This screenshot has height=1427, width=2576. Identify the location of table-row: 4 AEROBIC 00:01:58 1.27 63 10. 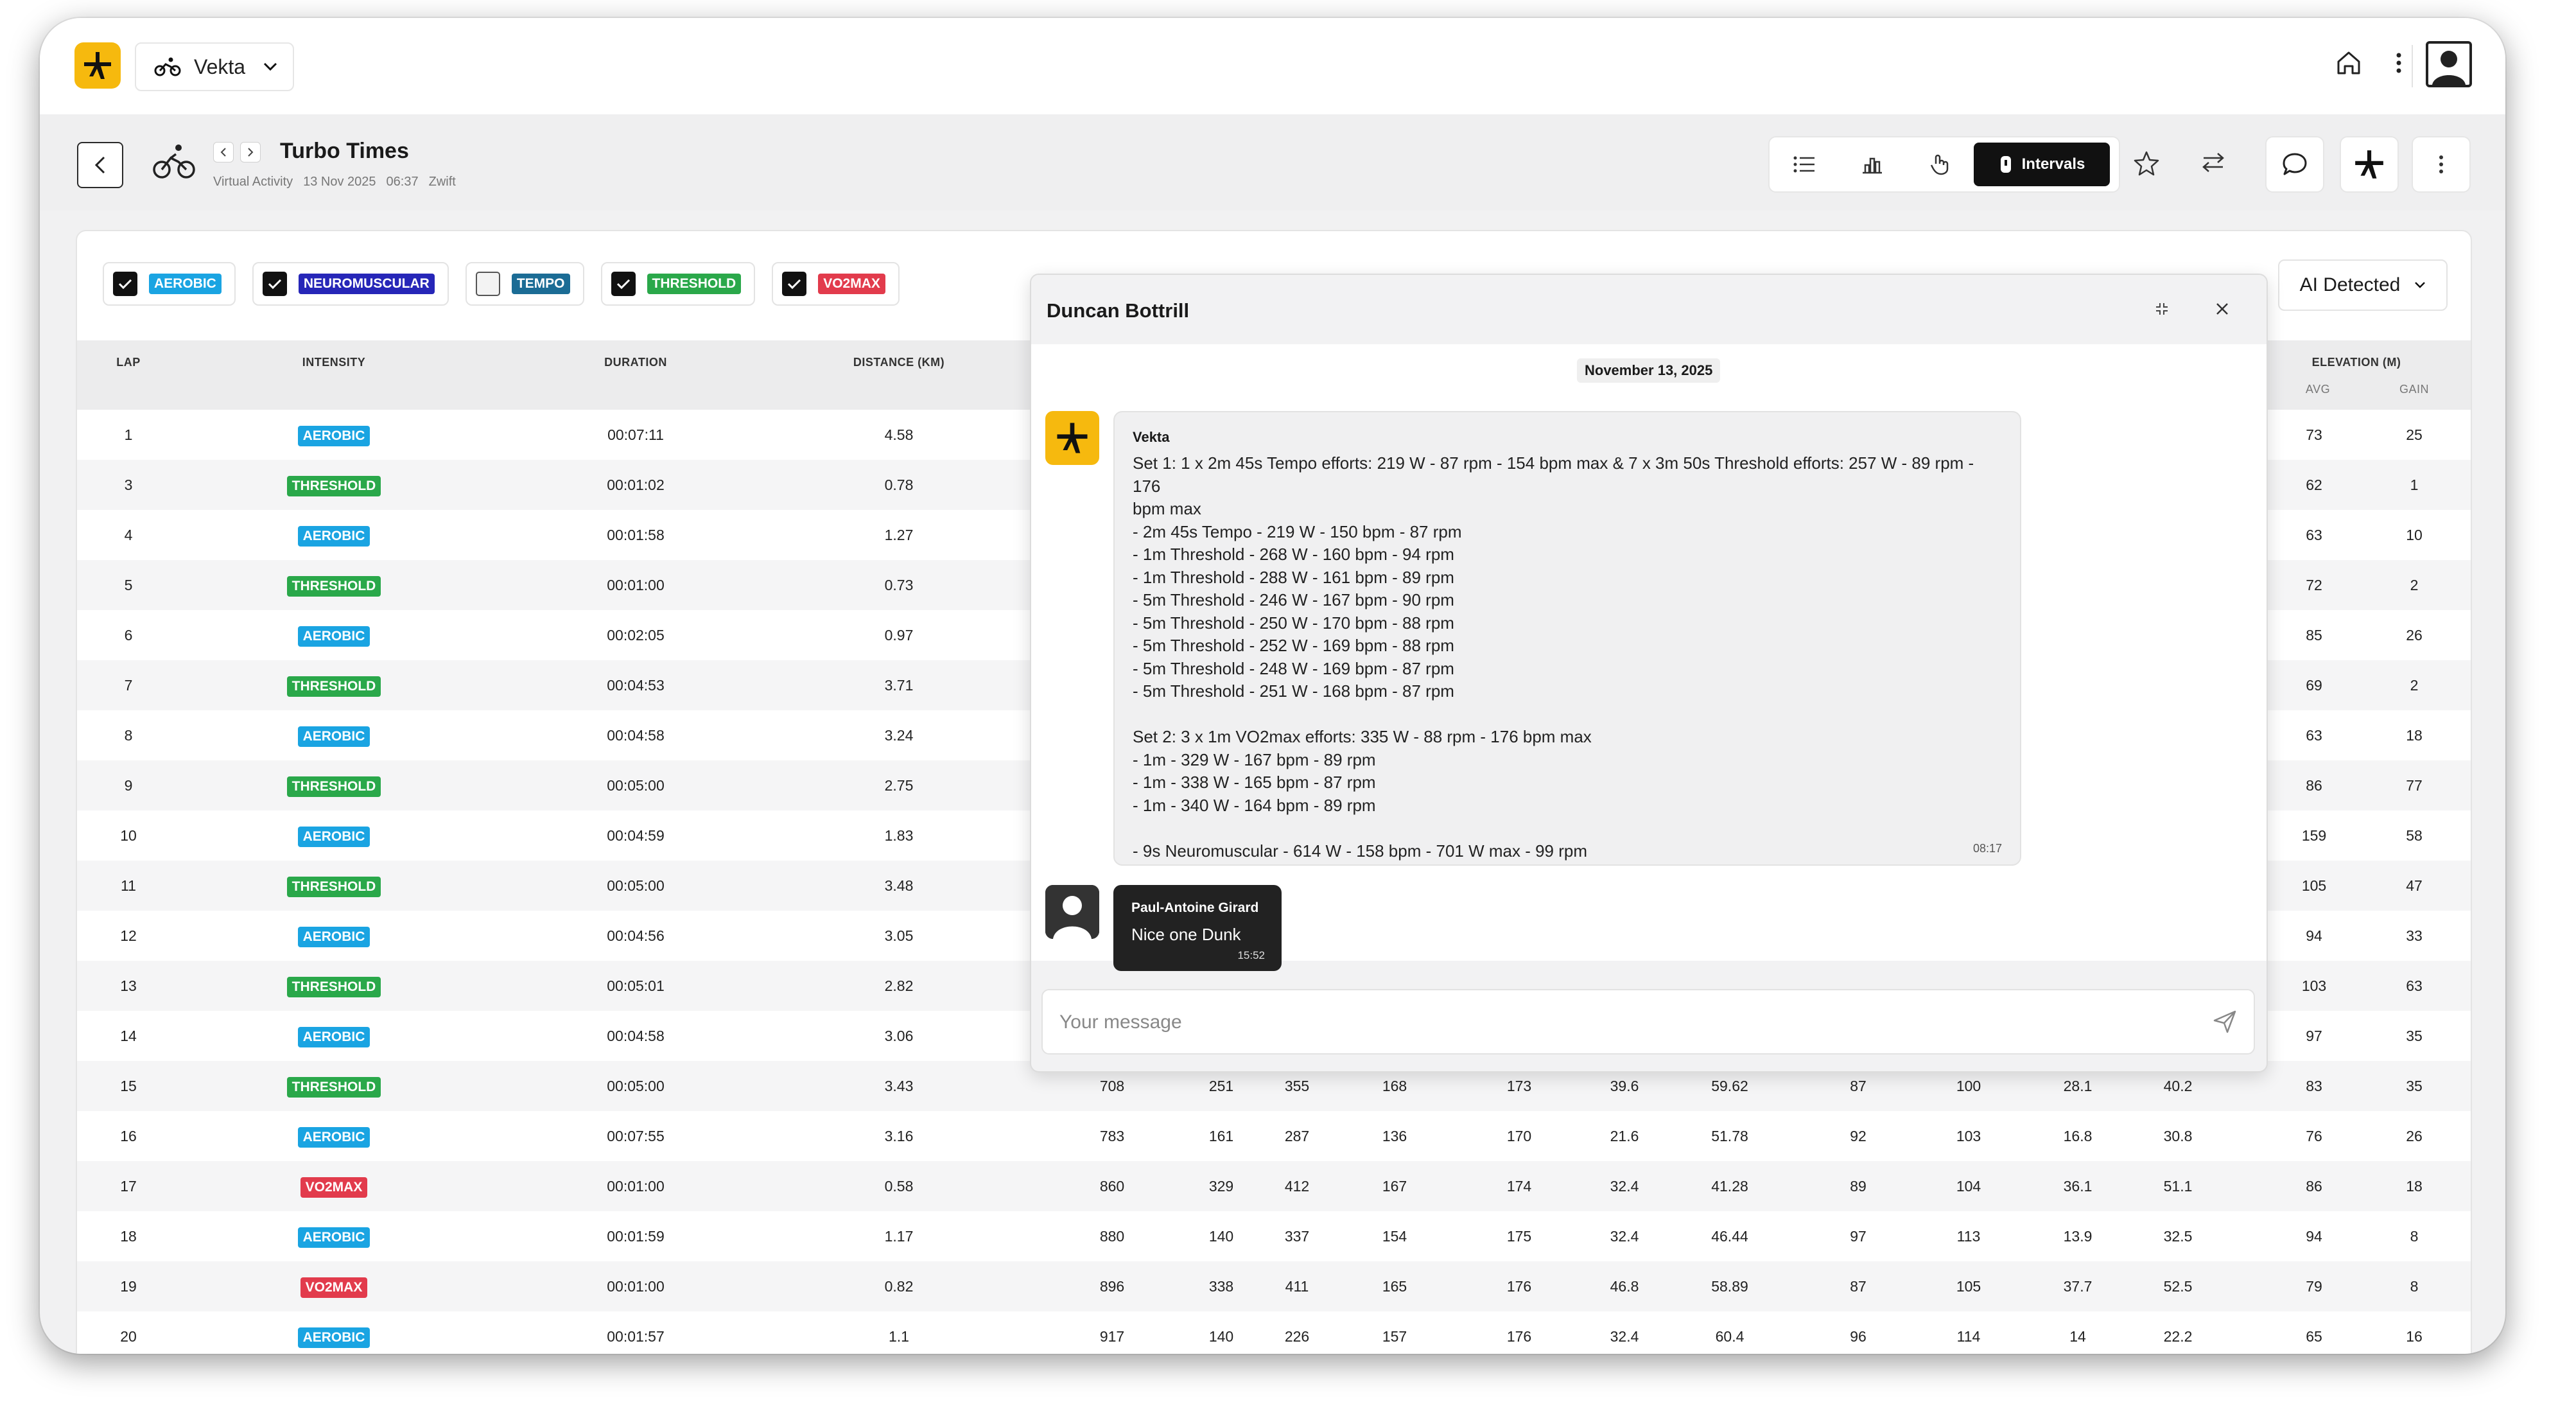
(1274, 535).